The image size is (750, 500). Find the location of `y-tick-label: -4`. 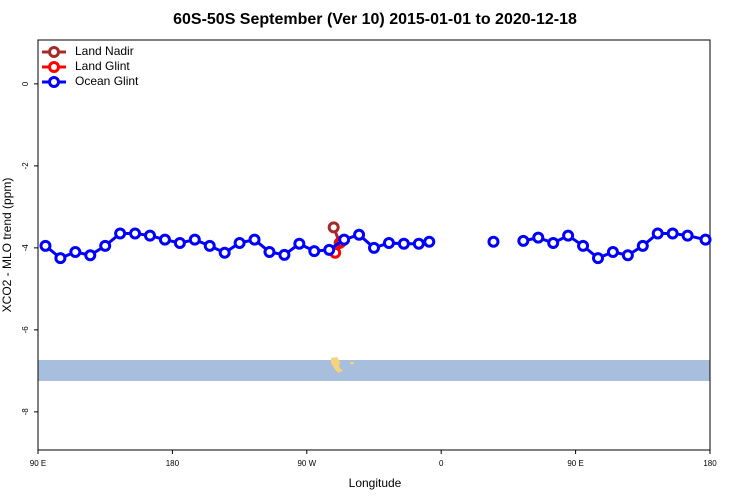

y-tick-label: -4 is located at coordinates (25, 248).